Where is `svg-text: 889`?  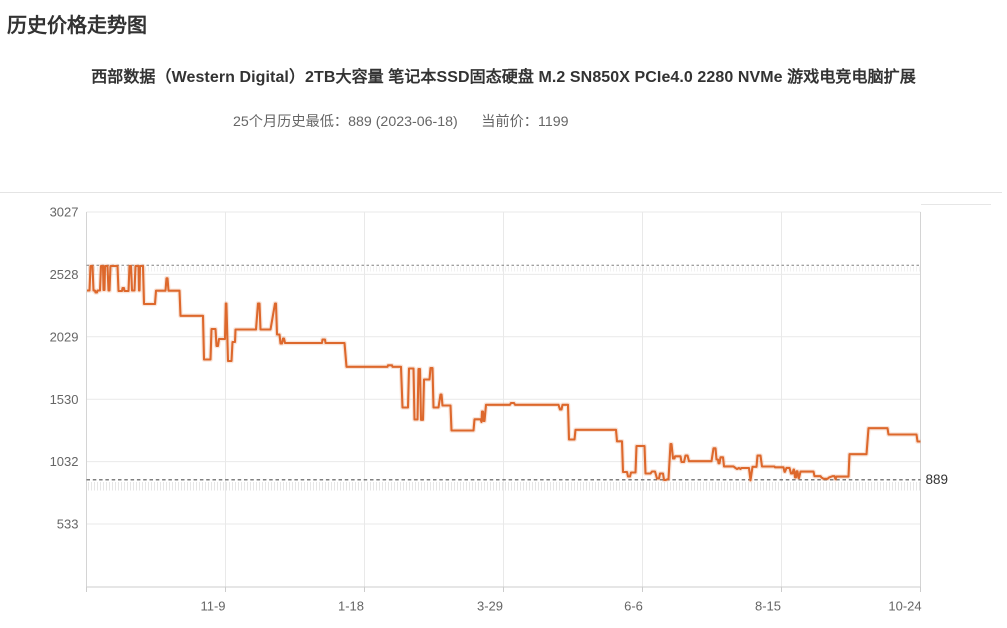 svg-text: 889 is located at coordinates (937, 479).